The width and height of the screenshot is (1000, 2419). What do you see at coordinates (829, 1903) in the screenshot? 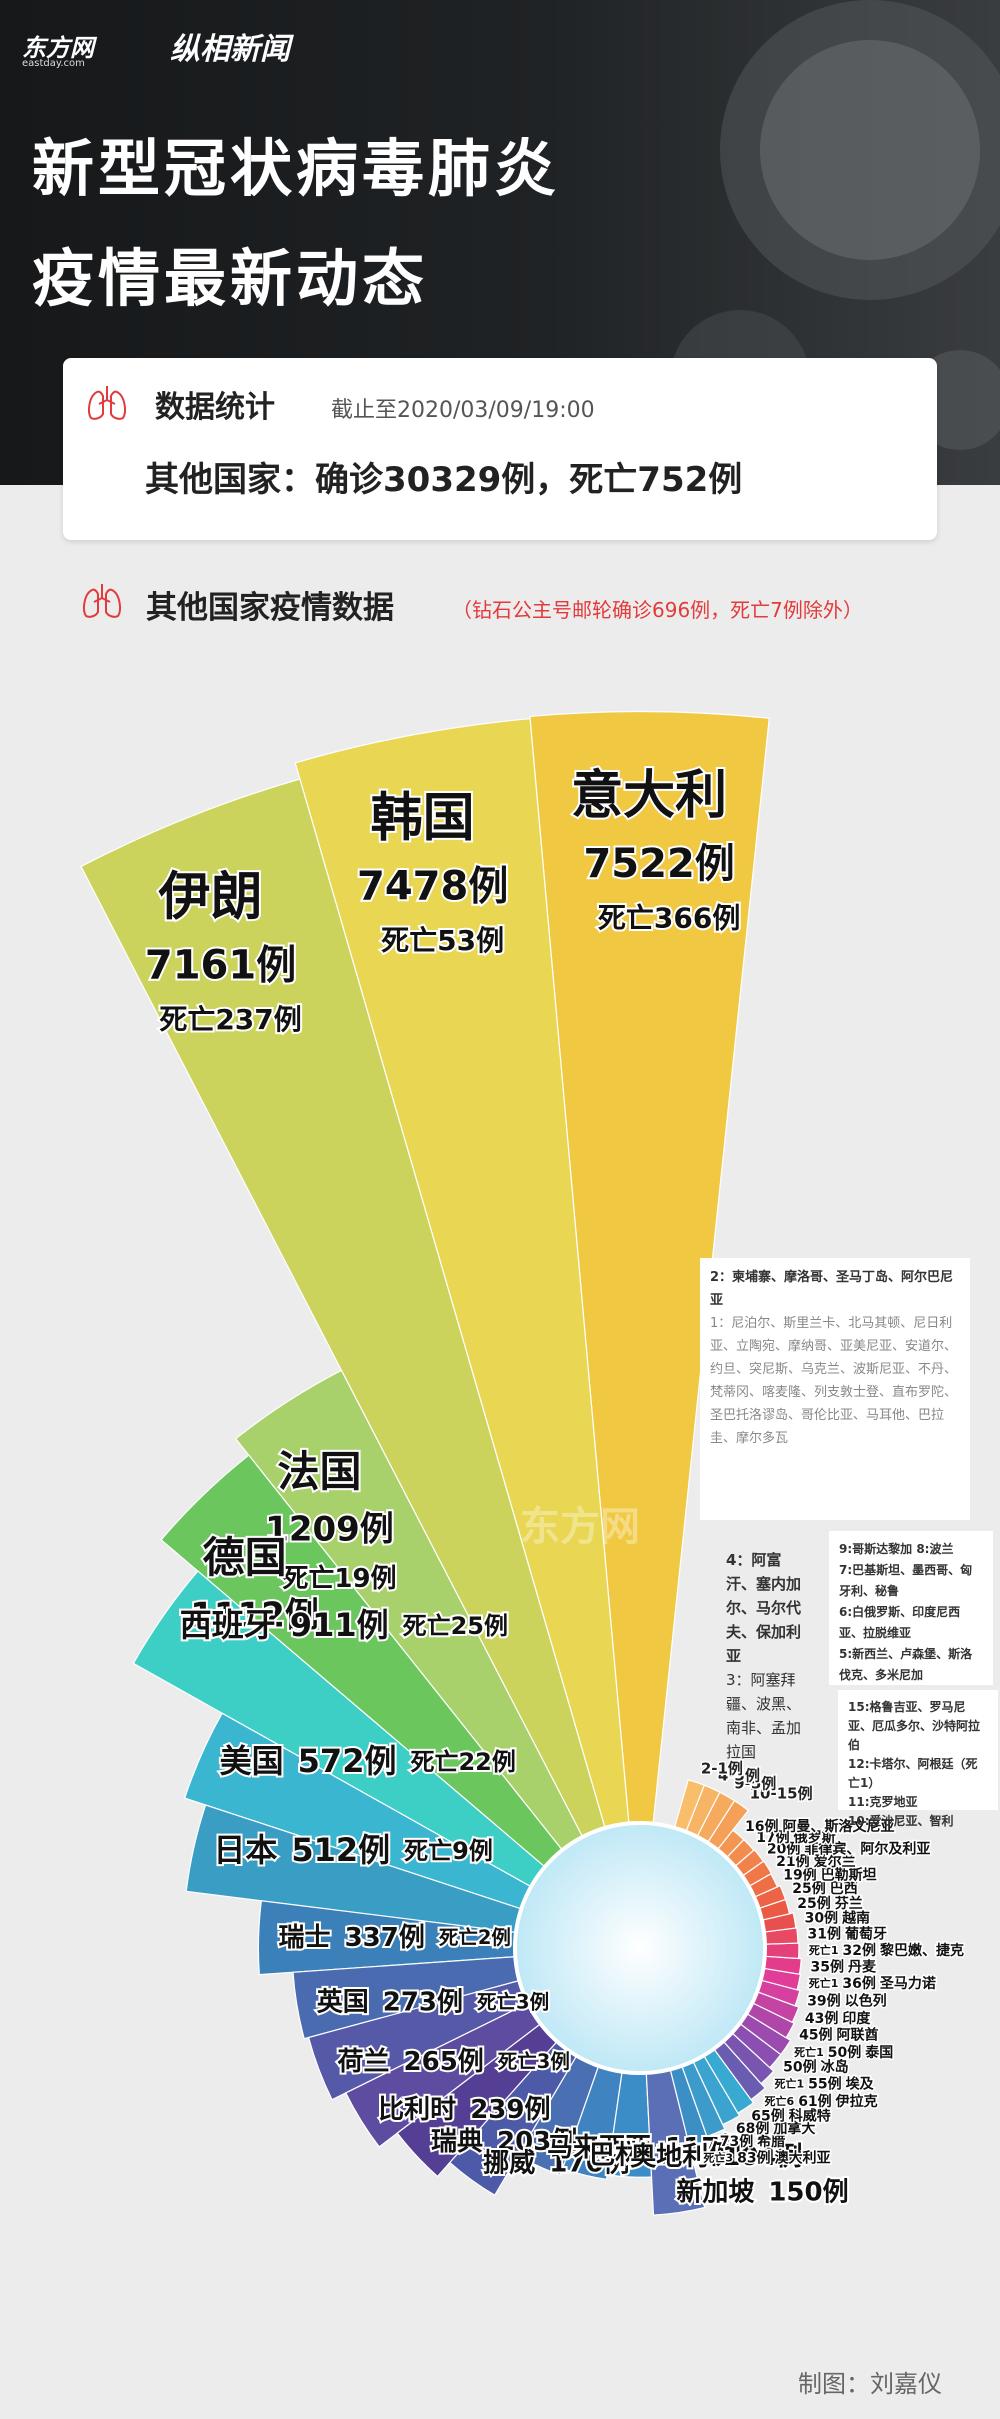
I see `label-row: 25例 芬兰` at bounding box center [829, 1903].